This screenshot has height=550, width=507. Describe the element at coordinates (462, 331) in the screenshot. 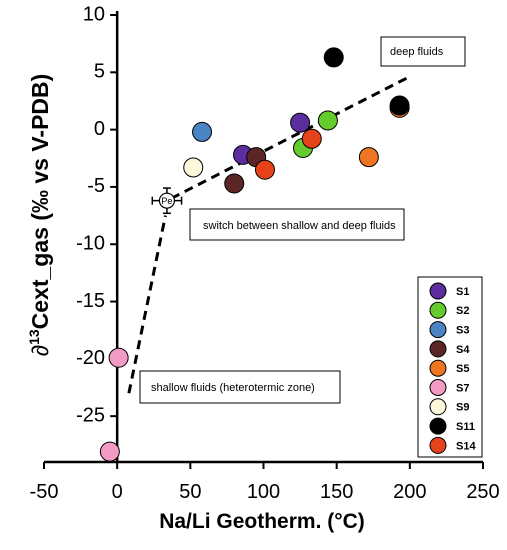

I see `legend-label-s3: S3` at that location.